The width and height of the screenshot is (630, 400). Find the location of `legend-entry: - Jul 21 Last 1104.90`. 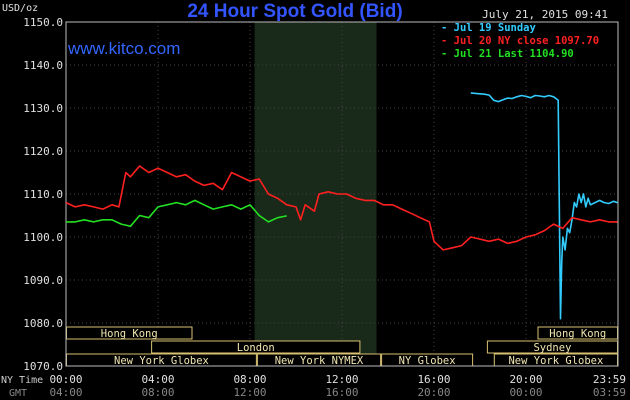

legend-entry: - Jul 21 Last 1104.90 is located at coordinates (507, 54).